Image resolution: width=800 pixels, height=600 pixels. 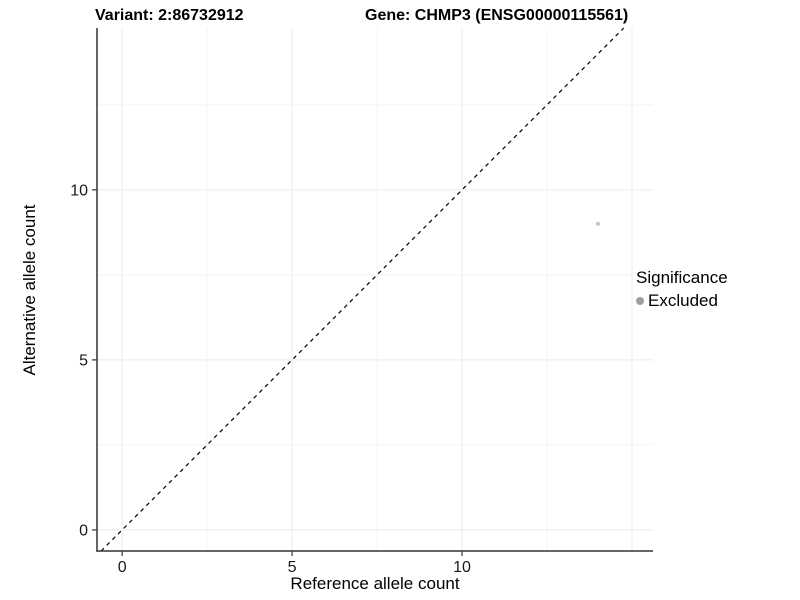 I want to click on legend-item-label: Excluded, so click(x=683, y=300).